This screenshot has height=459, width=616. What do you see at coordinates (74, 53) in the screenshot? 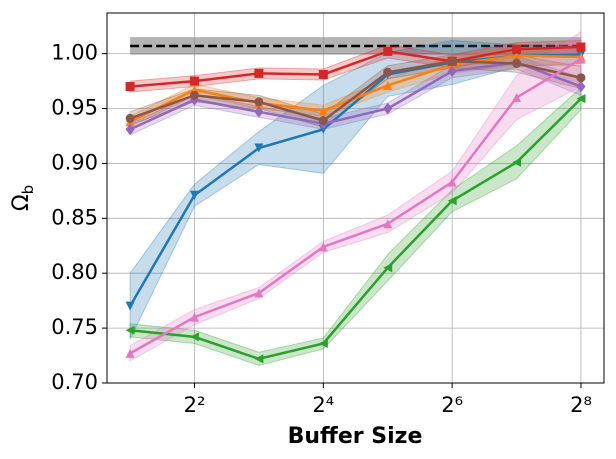
I see `y-tick-label: 1.00` at bounding box center [74, 53].